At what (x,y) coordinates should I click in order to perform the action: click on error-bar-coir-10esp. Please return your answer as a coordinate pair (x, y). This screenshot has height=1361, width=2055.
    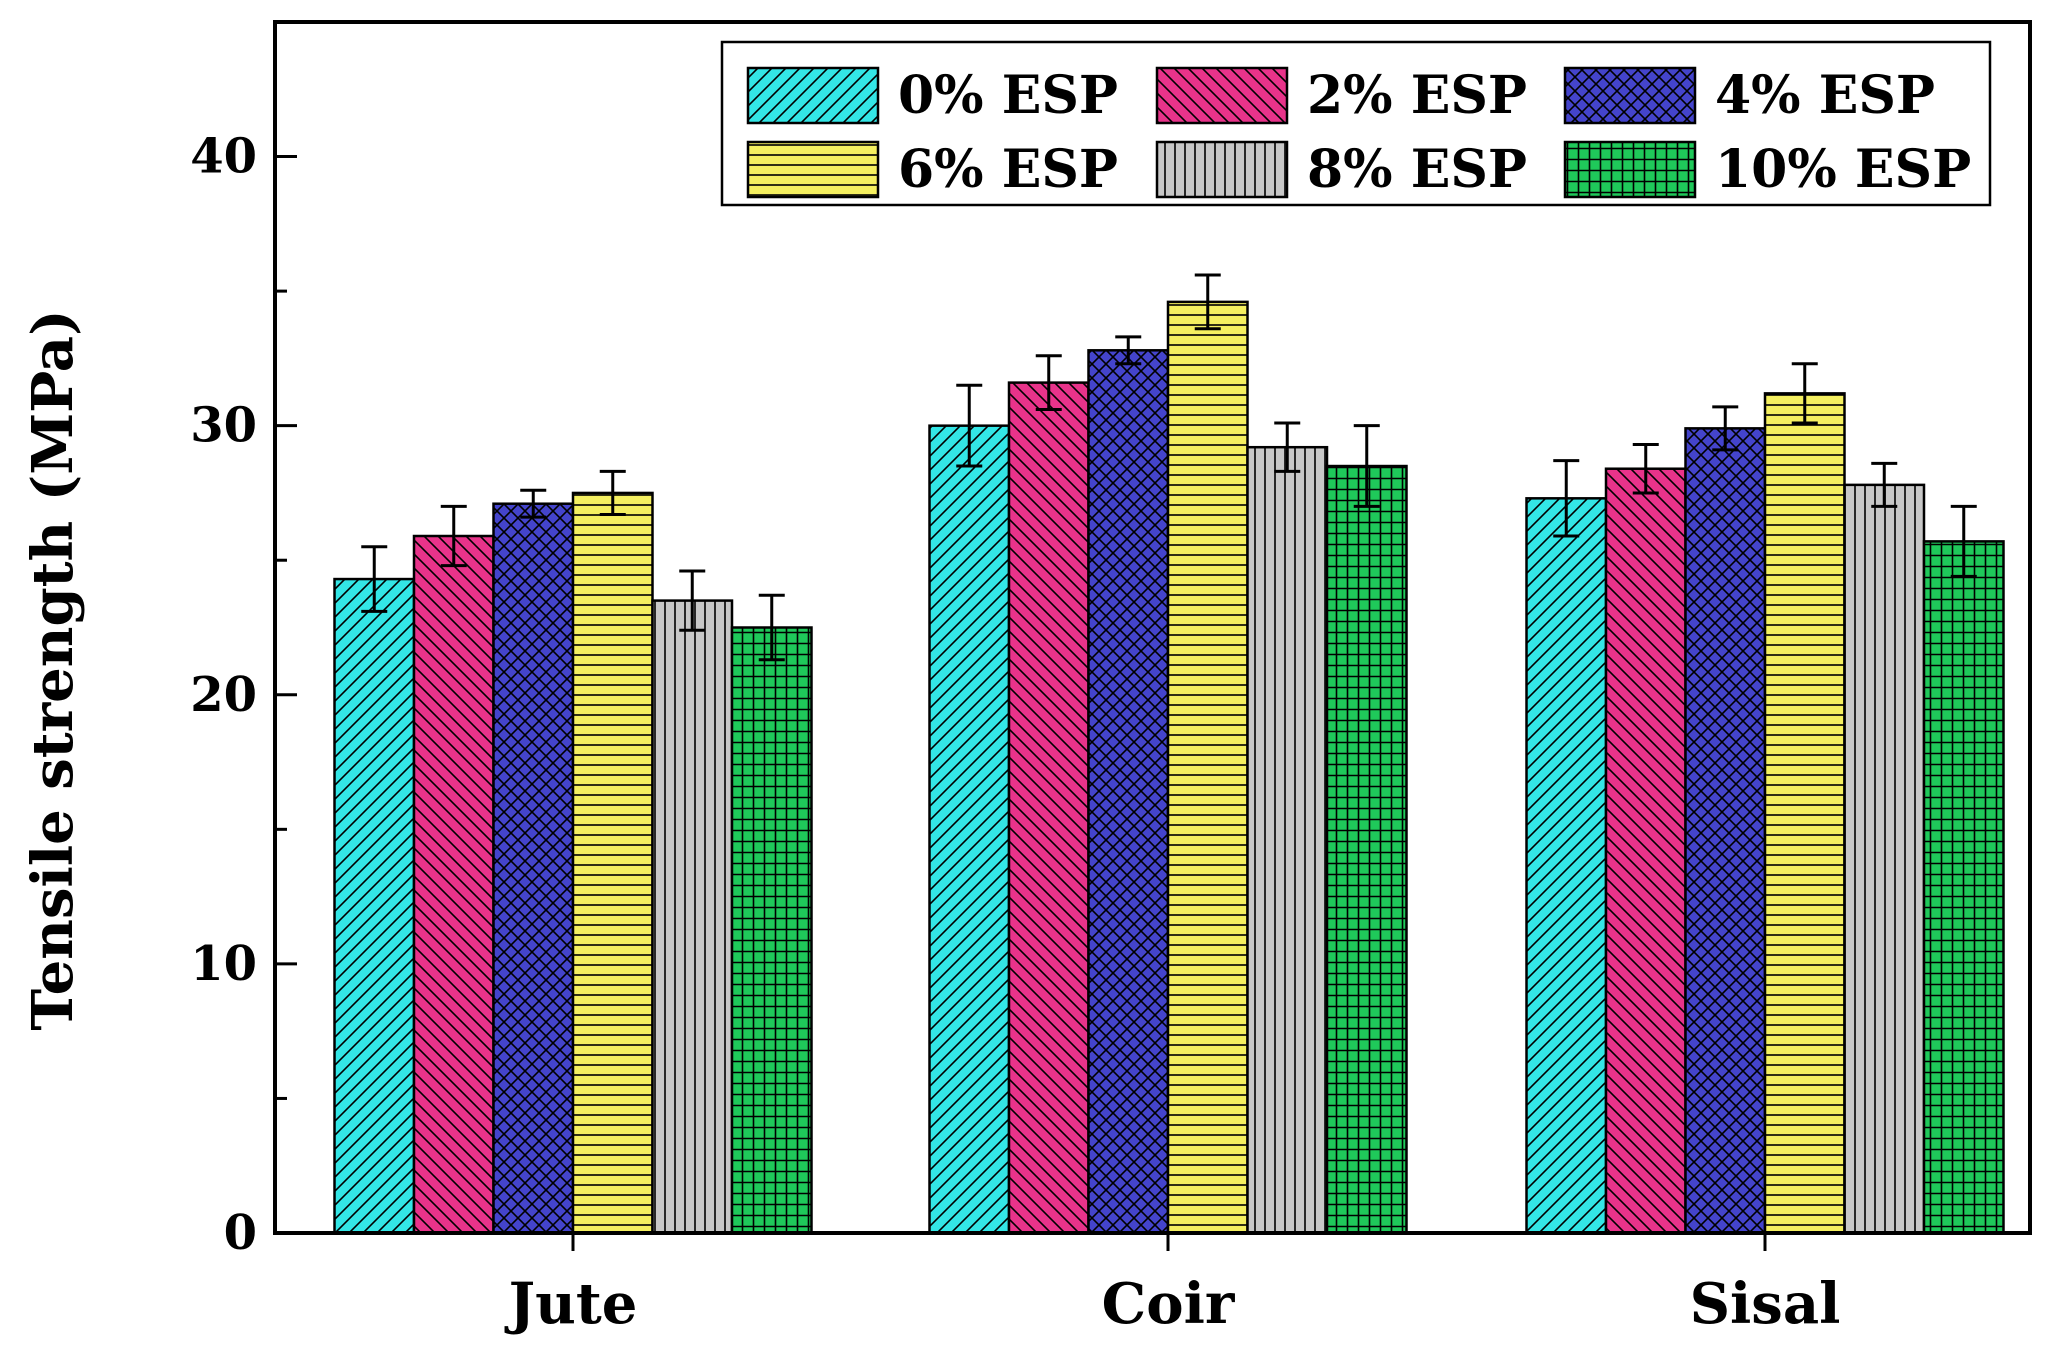
    Looking at the image, I should click on (1366, 466).